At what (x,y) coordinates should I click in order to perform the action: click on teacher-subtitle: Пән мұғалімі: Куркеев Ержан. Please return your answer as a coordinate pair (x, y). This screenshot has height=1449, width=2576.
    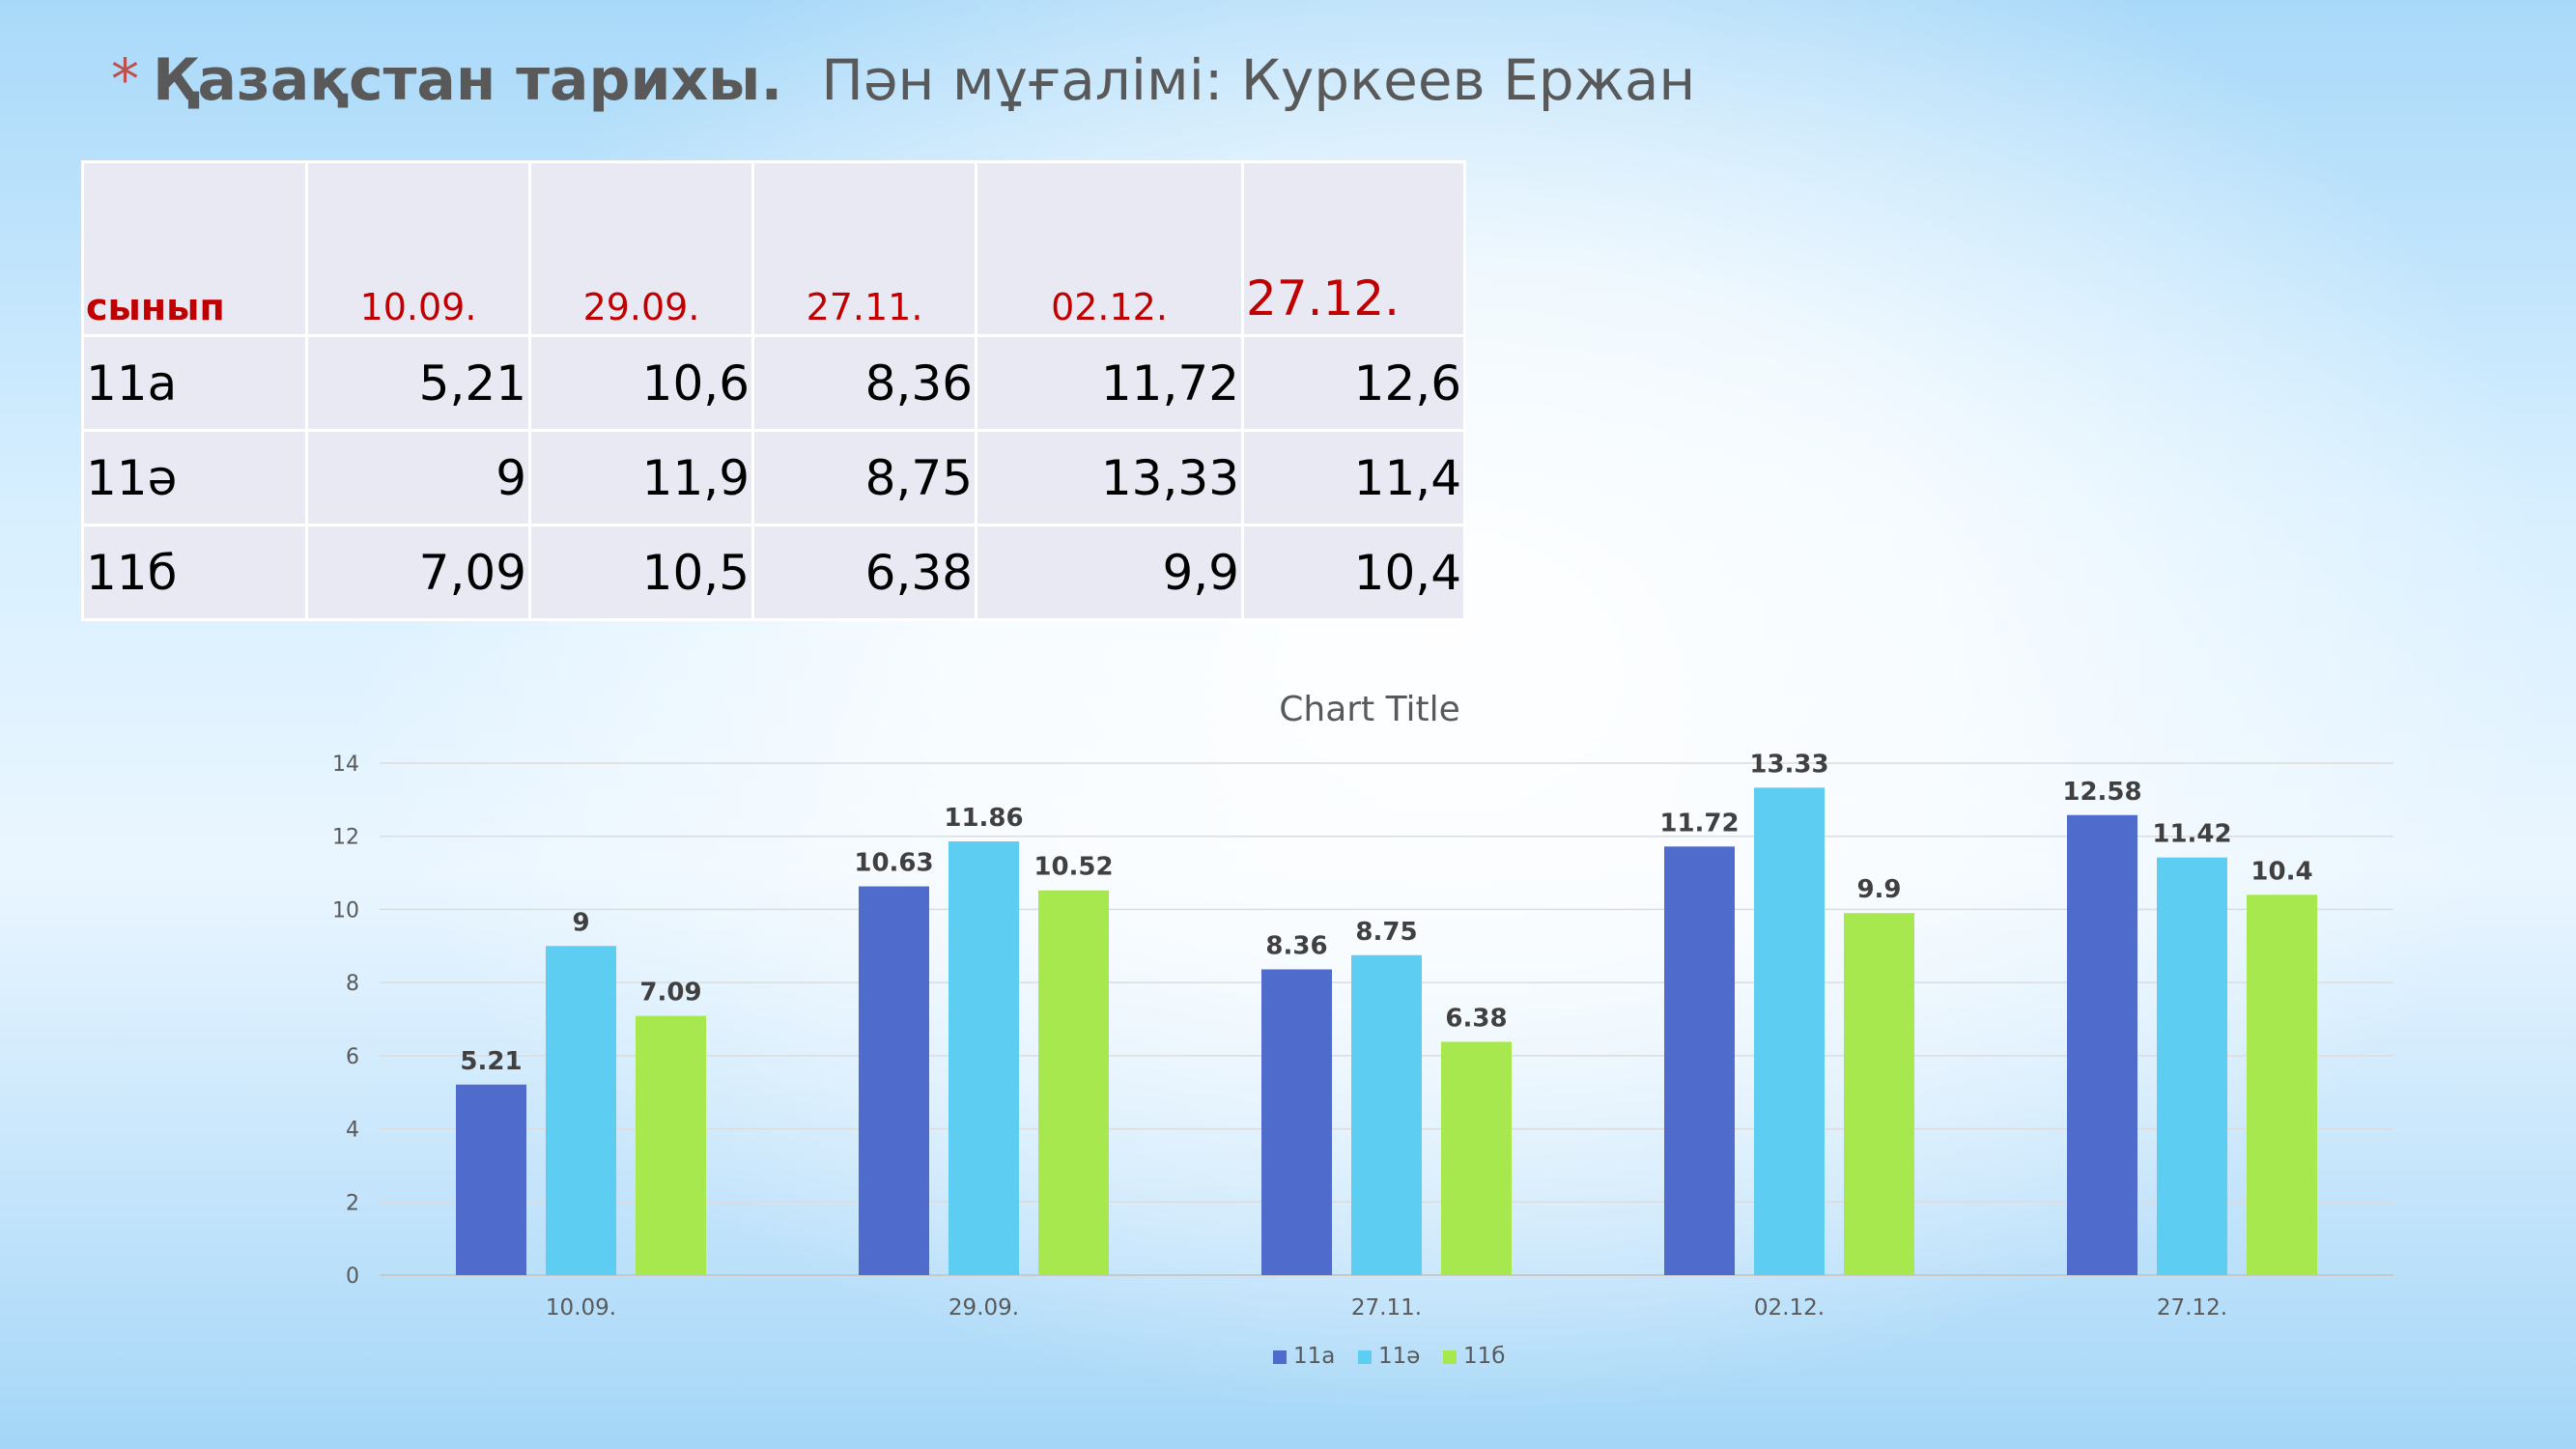
    Looking at the image, I should click on (1258, 80).